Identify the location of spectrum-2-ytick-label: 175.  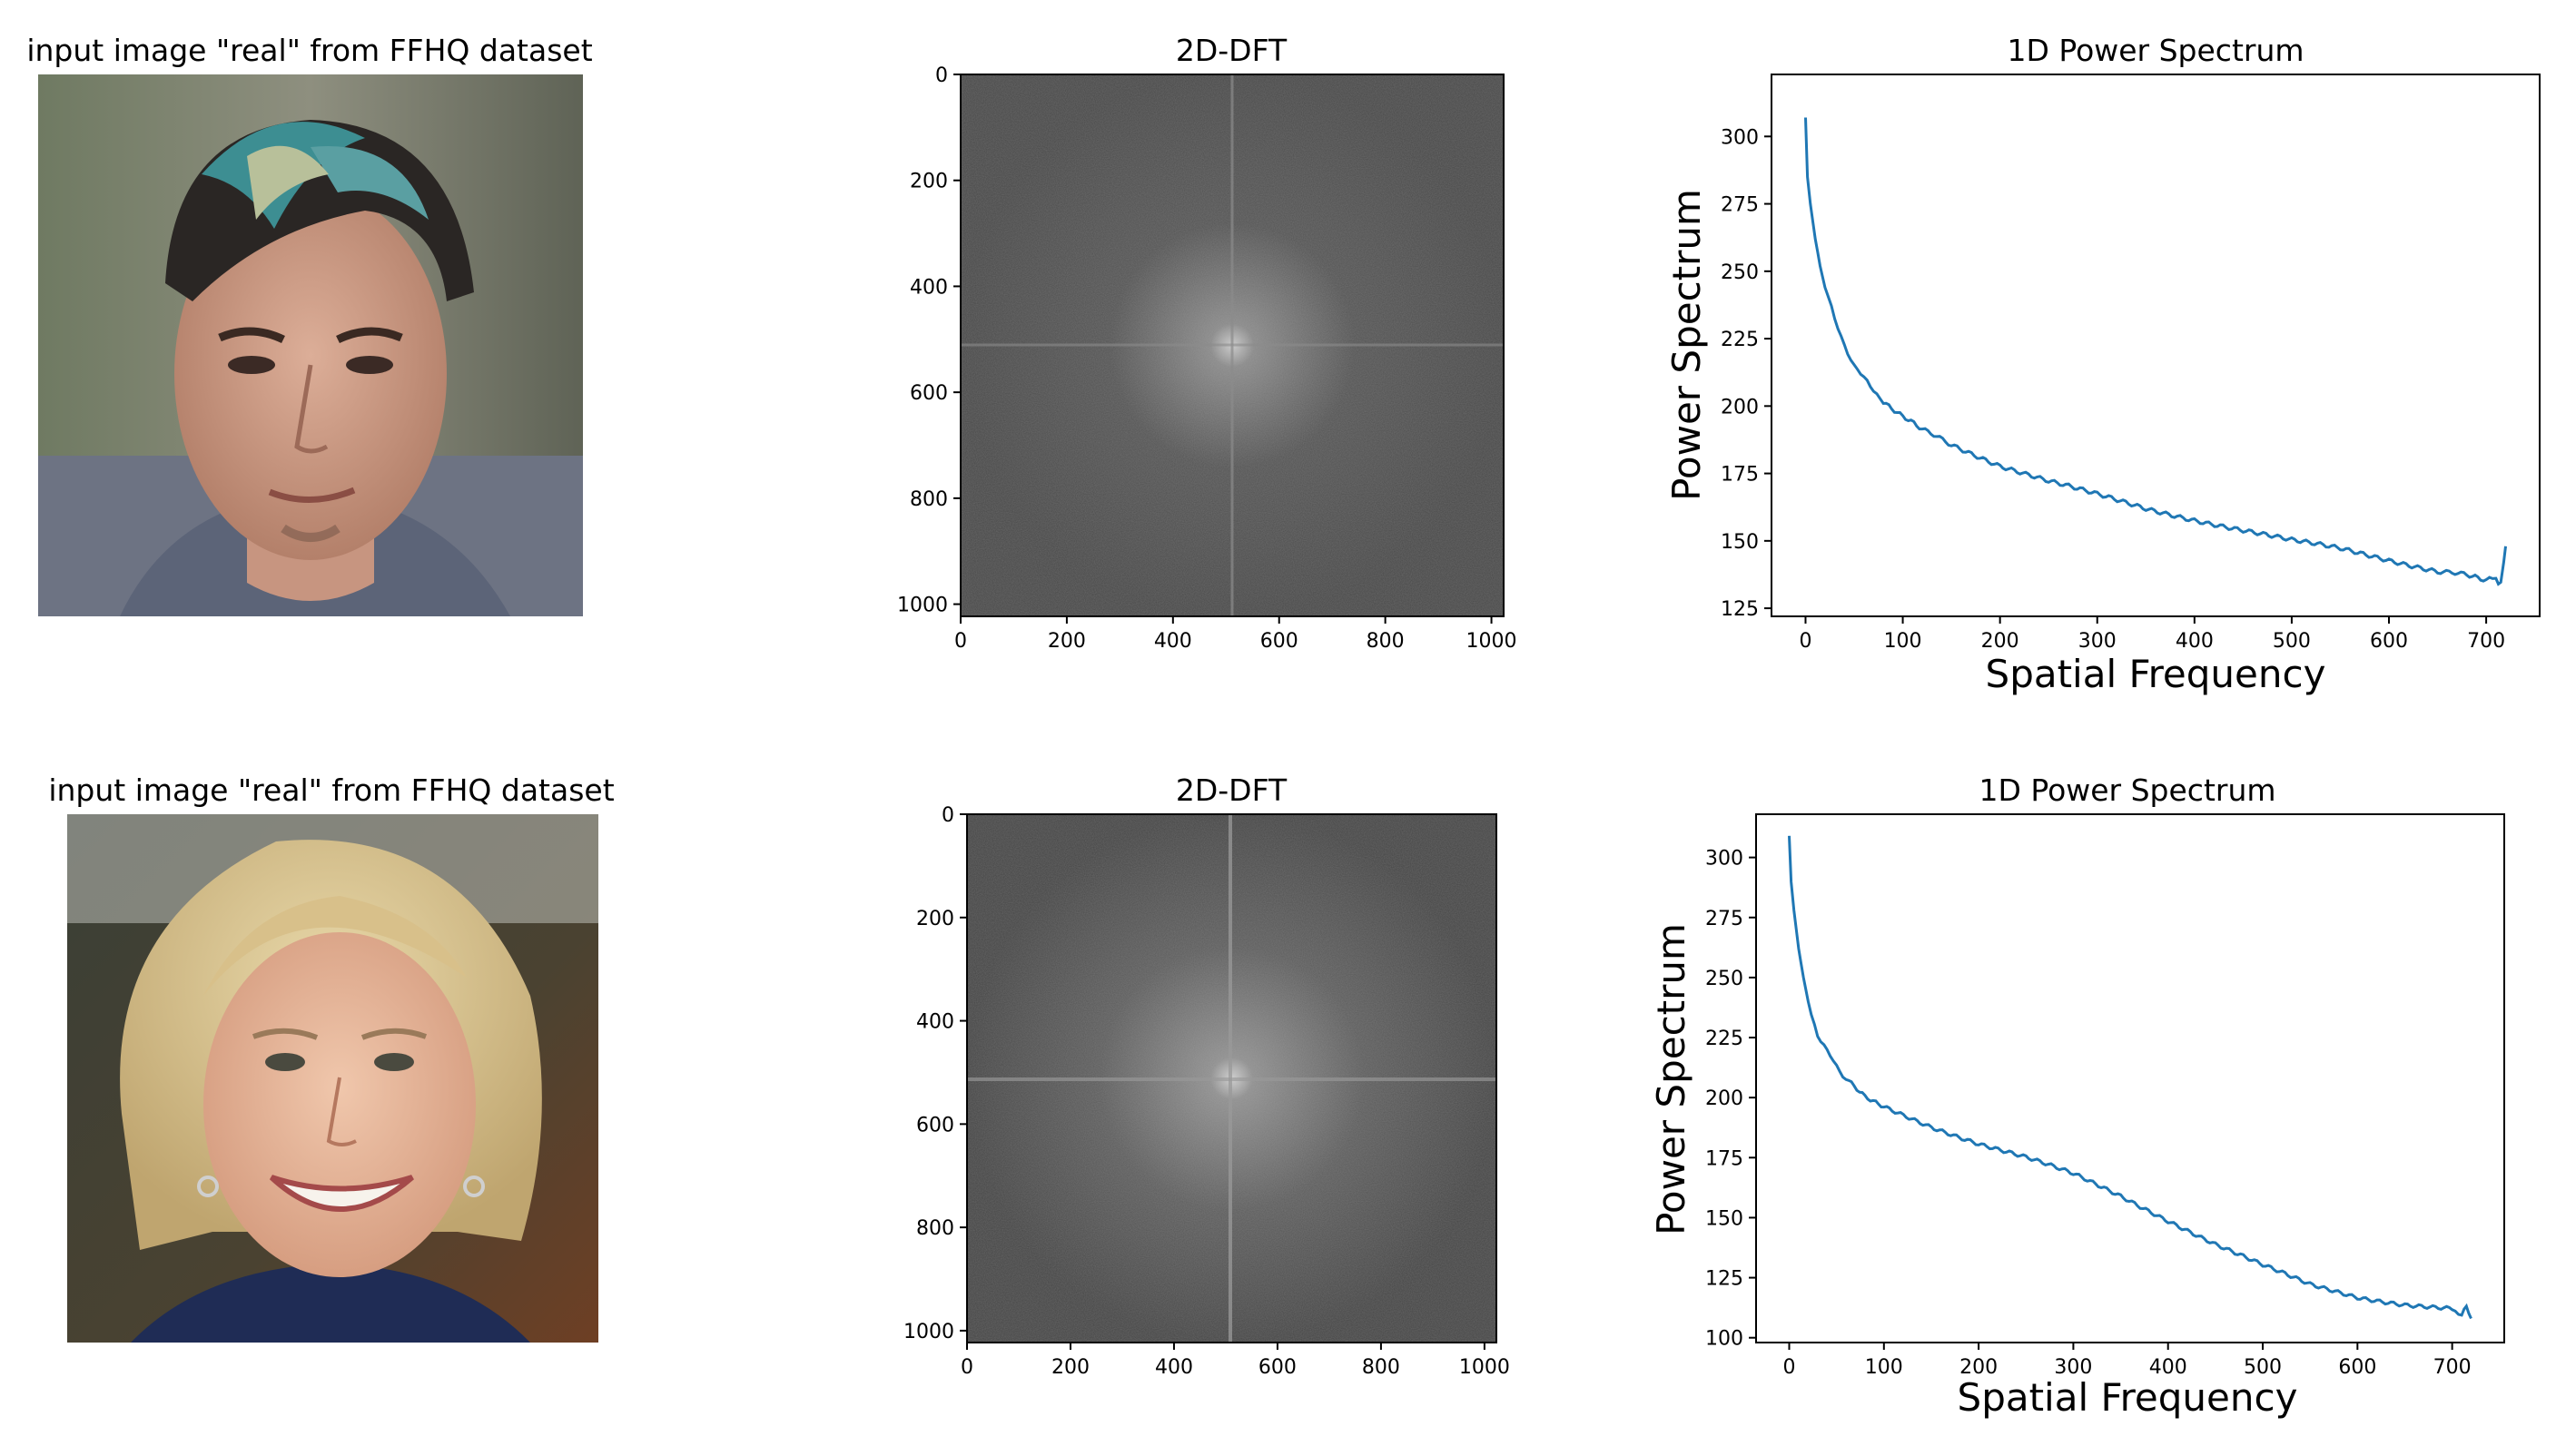
(1724, 1158).